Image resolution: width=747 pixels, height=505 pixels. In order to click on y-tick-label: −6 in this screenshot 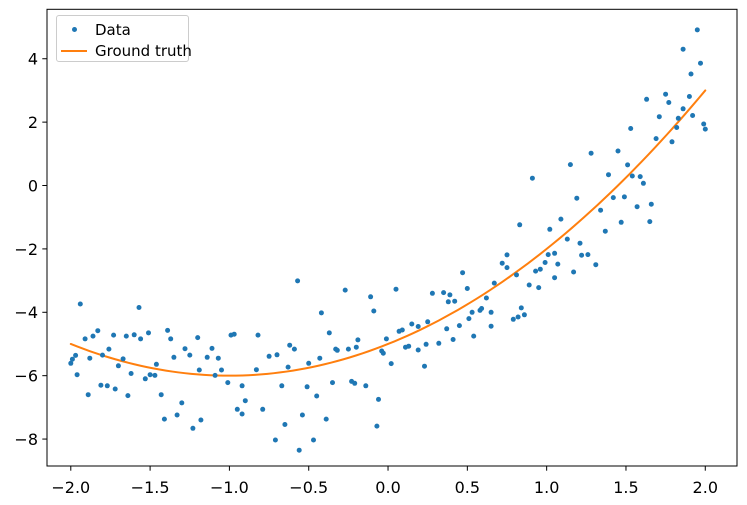, I will do `click(26, 376)`.